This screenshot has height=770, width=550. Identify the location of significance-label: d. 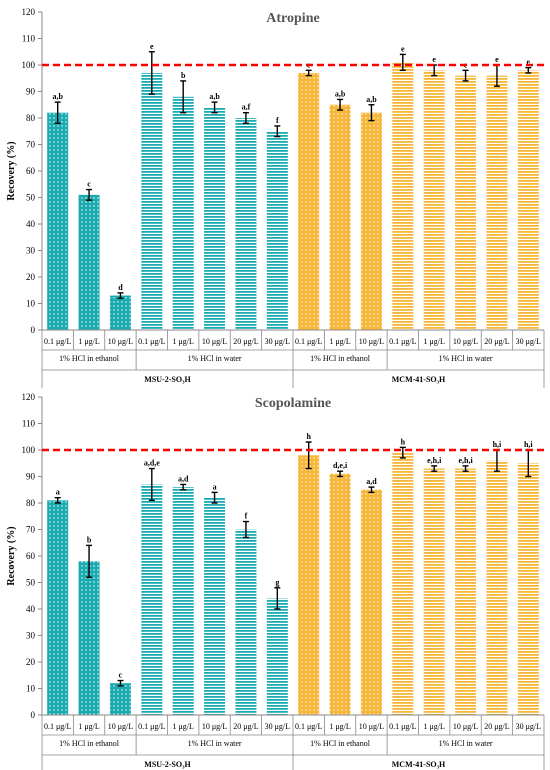
(120, 287).